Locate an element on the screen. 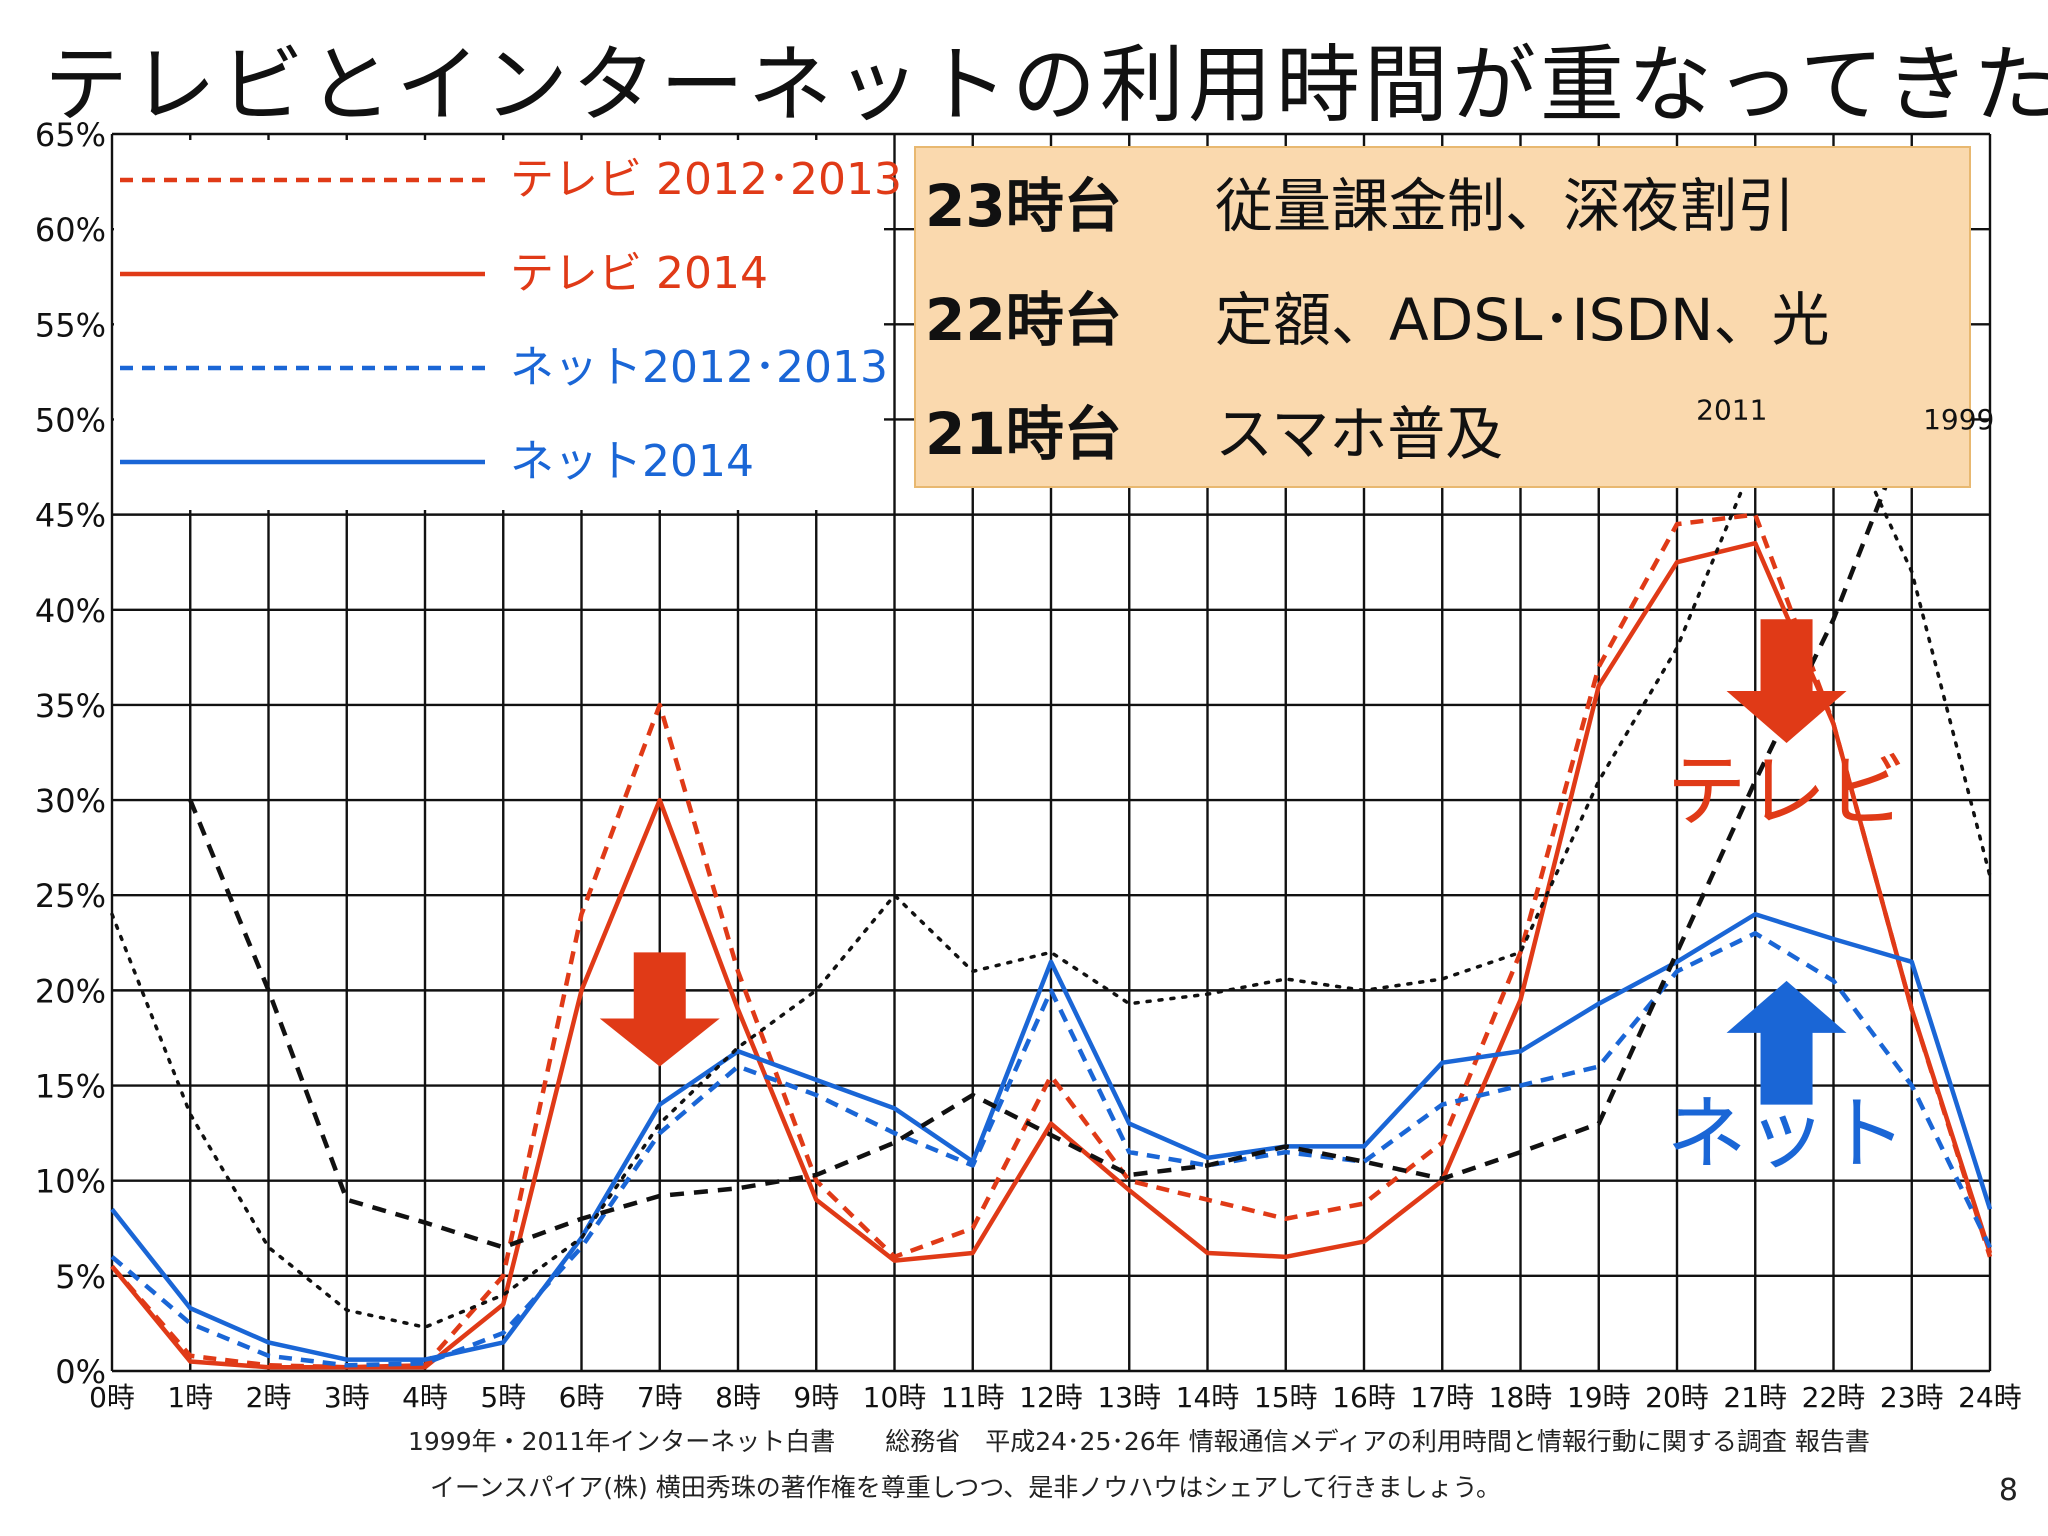 The image size is (2048, 1536). chart-annotations: 2011 1999 is located at coordinates (1845, 414).